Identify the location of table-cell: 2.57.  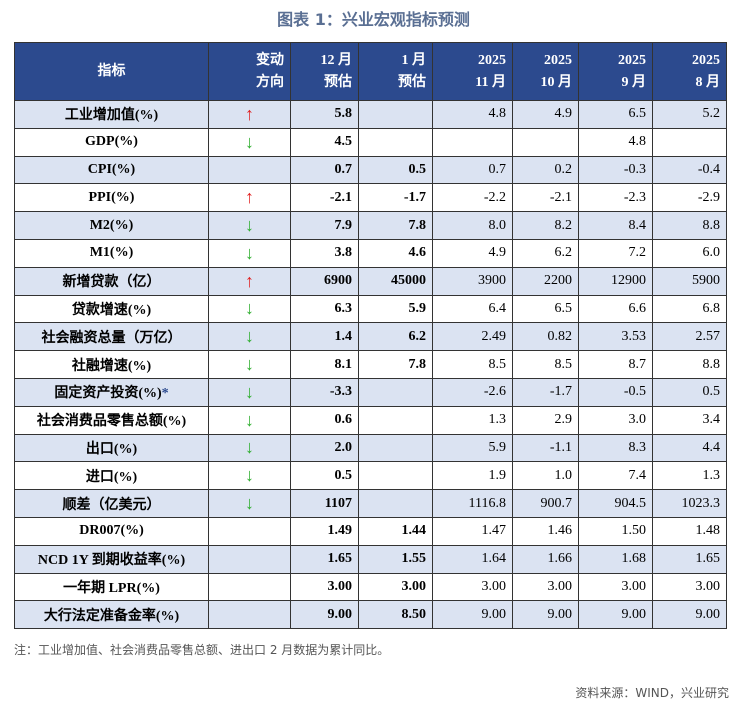
(689, 337).